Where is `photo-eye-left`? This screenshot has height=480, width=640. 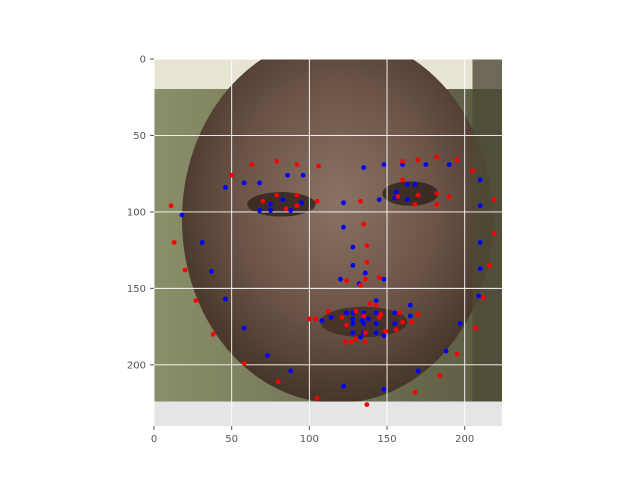 photo-eye-left is located at coordinates (281, 204).